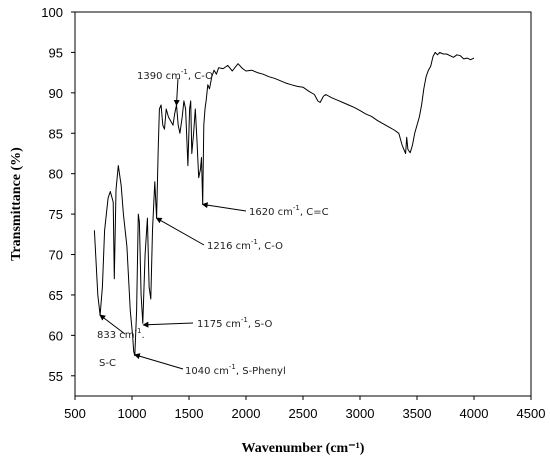  What do you see at coordinates (56, 52) in the screenshot?
I see `y-tick-label: 95` at bounding box center [56, 52].